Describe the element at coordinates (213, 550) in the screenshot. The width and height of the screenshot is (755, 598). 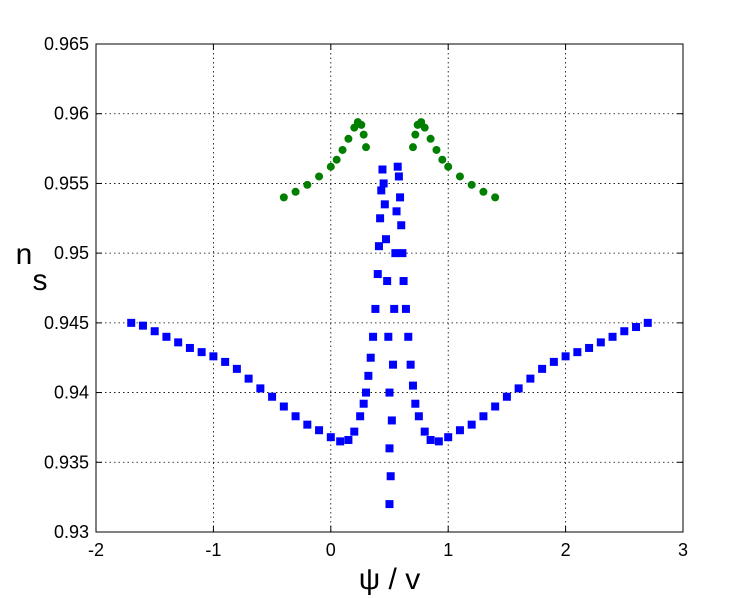
I see `x-tick-label: -1` at that location.